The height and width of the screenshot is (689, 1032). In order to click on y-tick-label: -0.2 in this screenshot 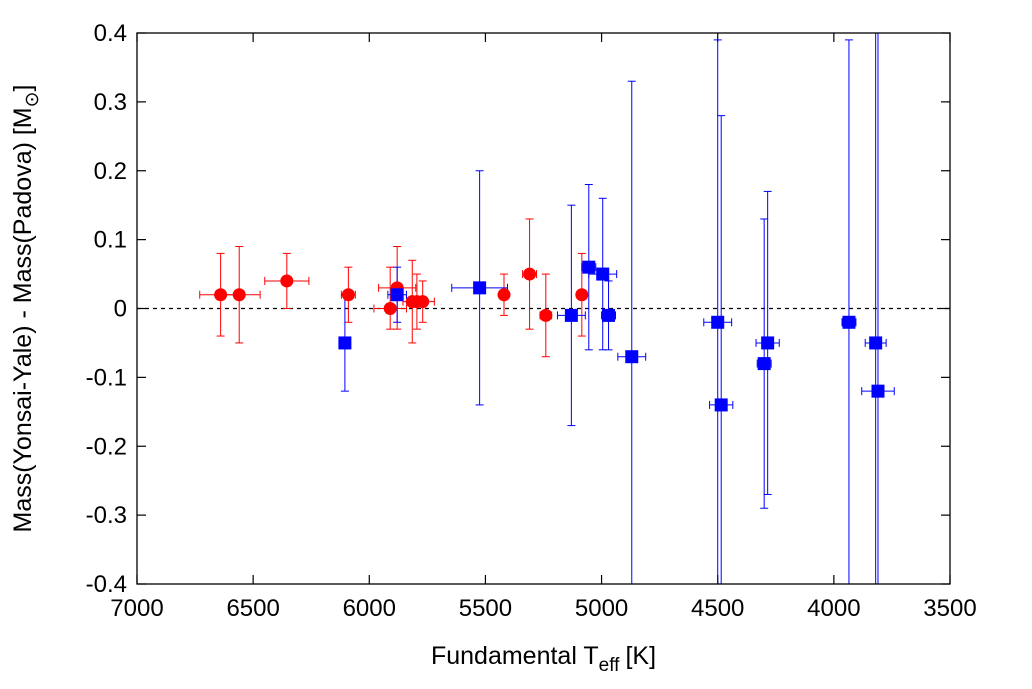, I will do `click(106, 446)`.